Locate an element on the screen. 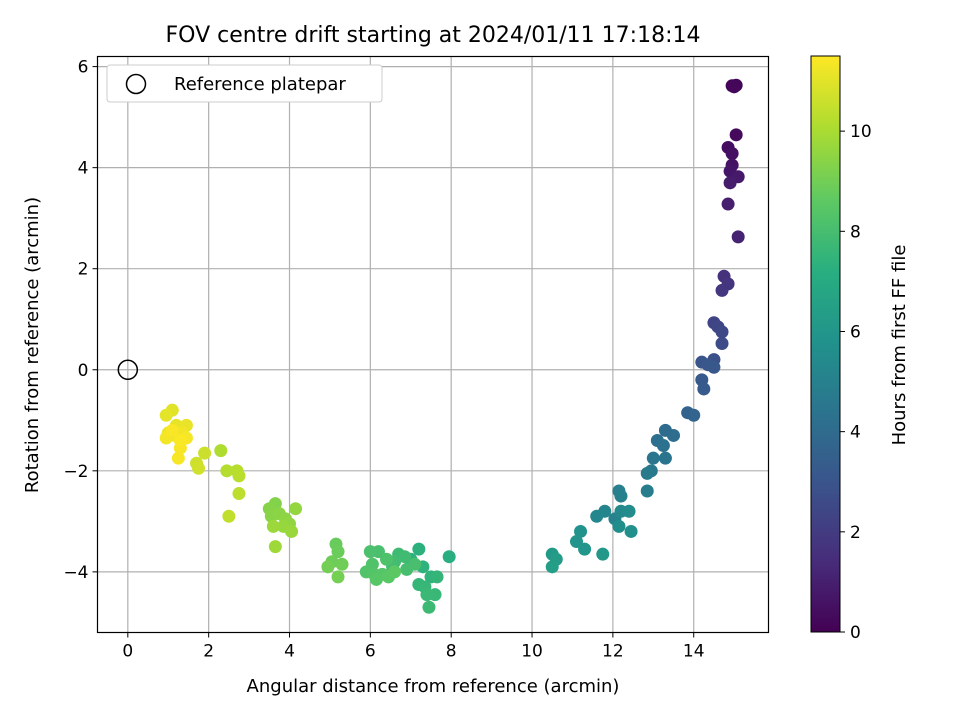  legend: Reference platepar is located at coordinates (244, 83).